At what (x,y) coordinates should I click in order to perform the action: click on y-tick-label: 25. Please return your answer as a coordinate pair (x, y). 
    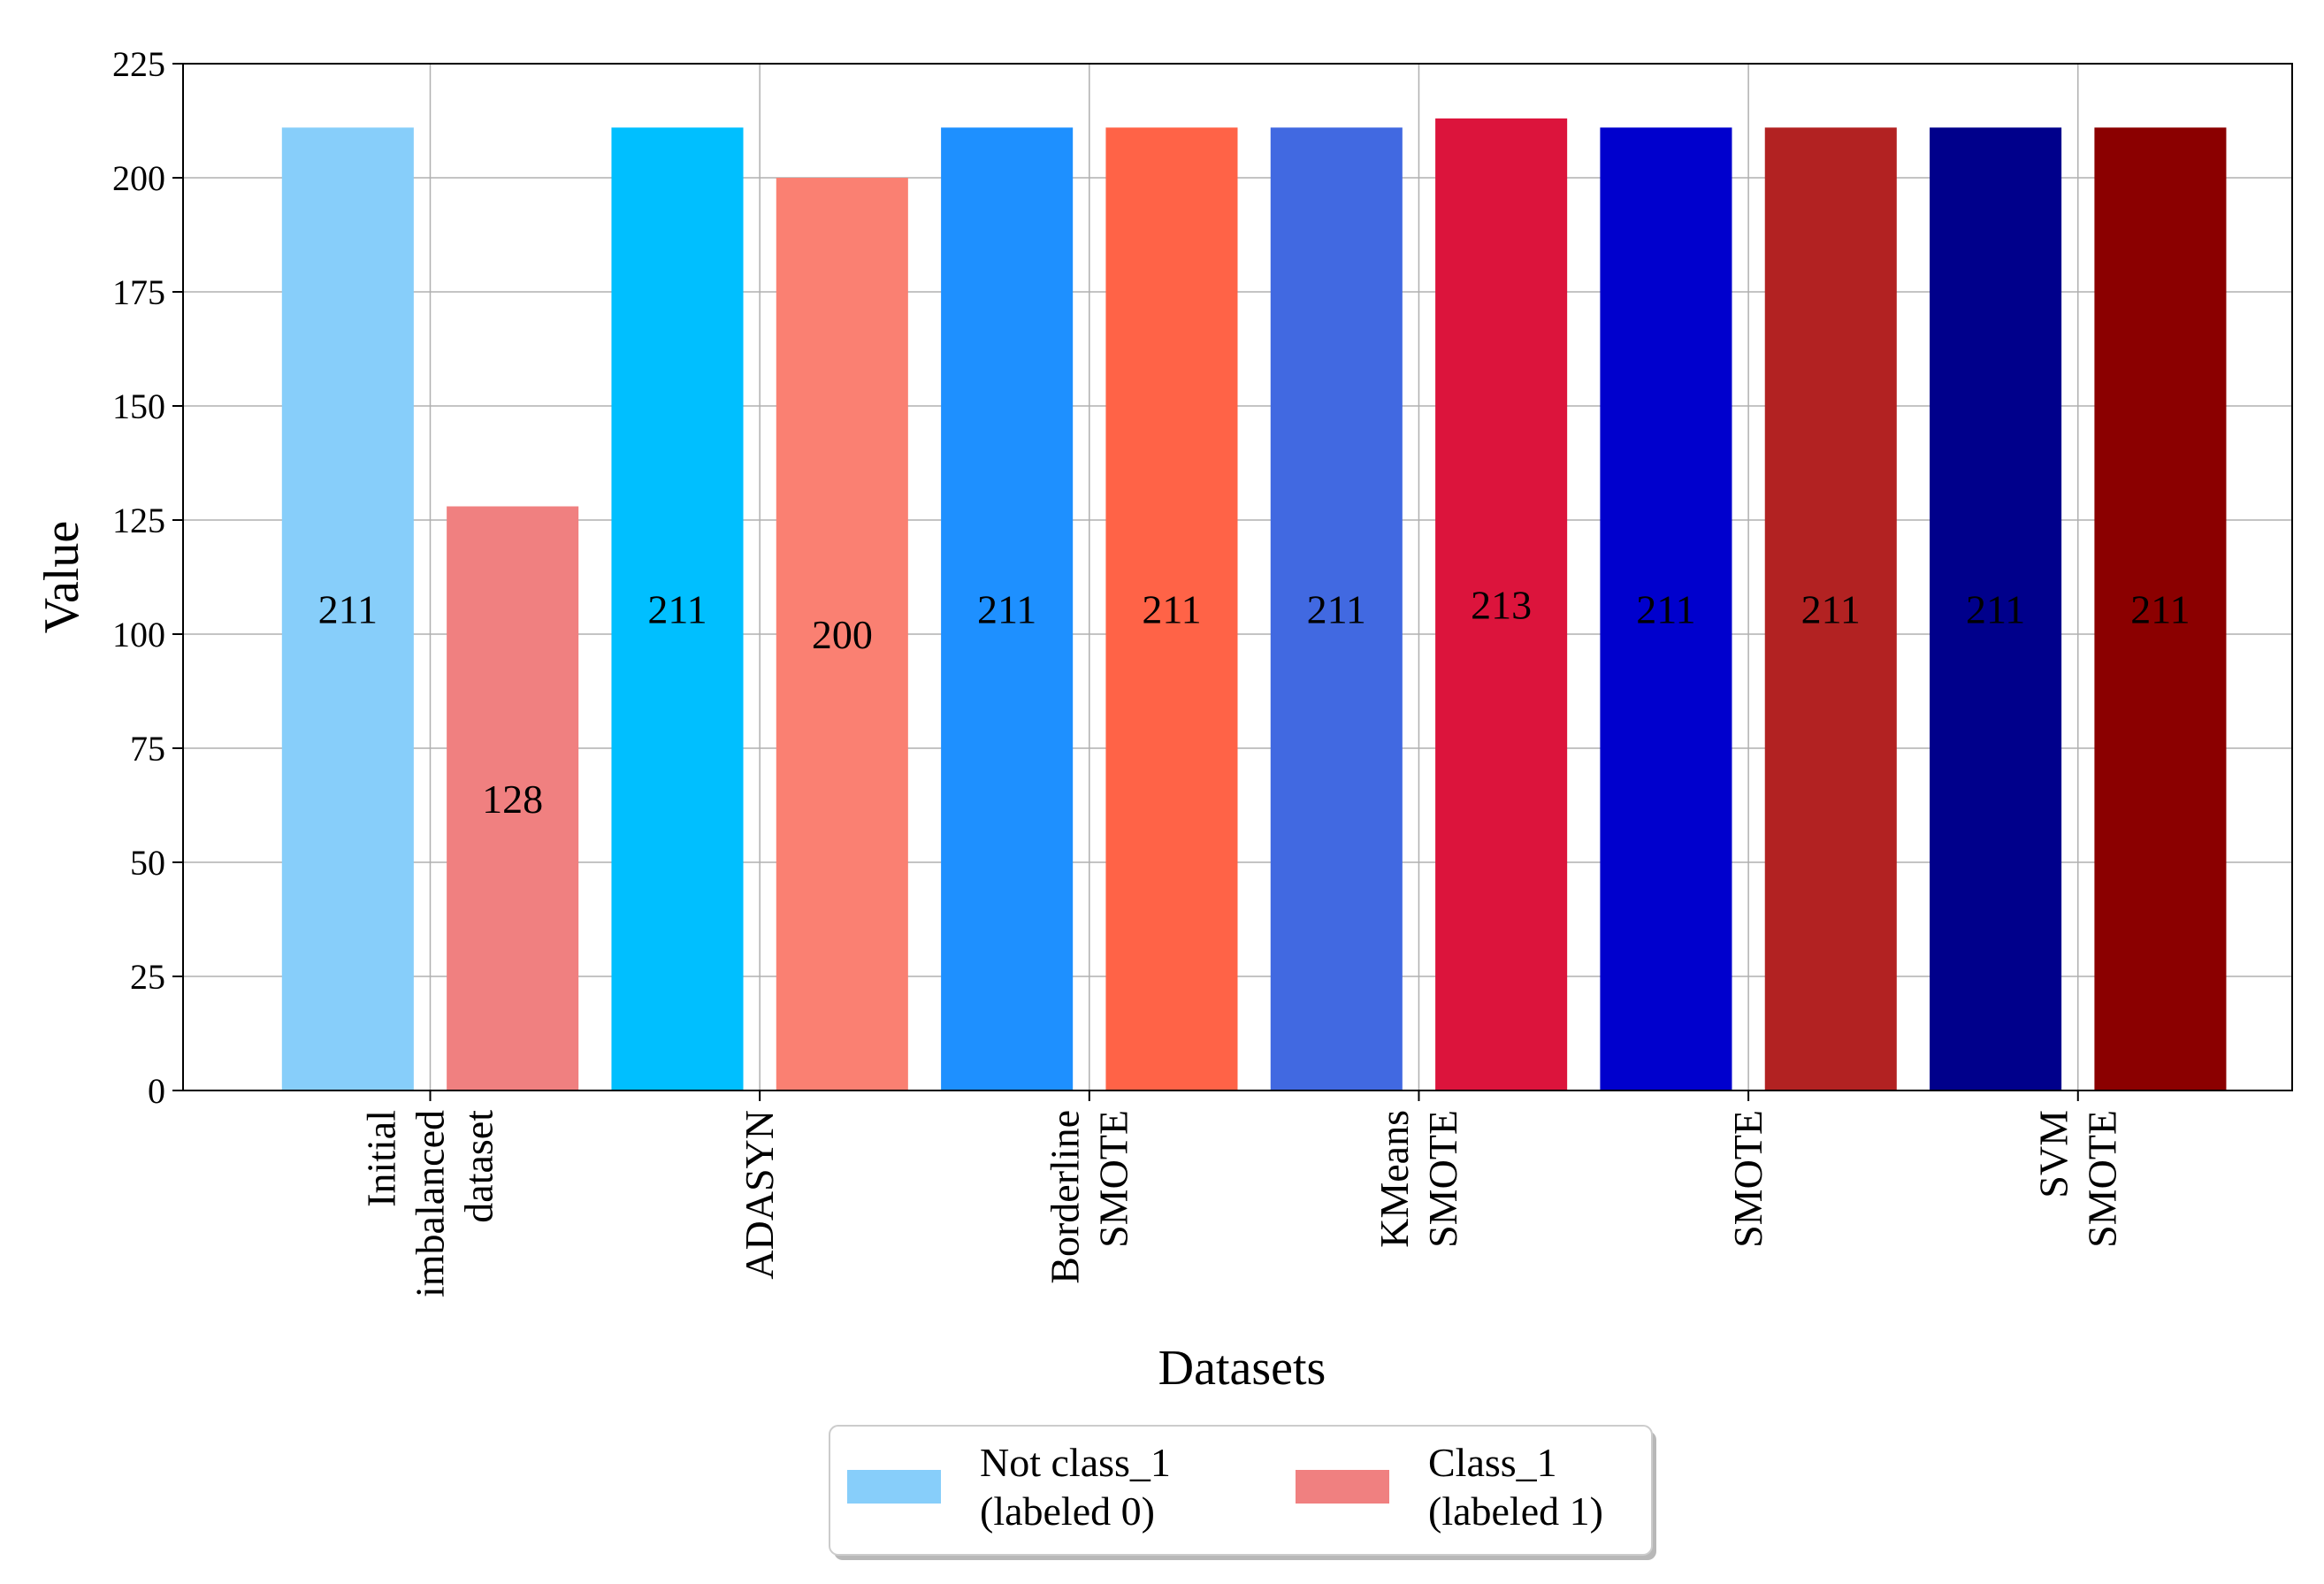
    Looking at the image, I should click on (147, 977).